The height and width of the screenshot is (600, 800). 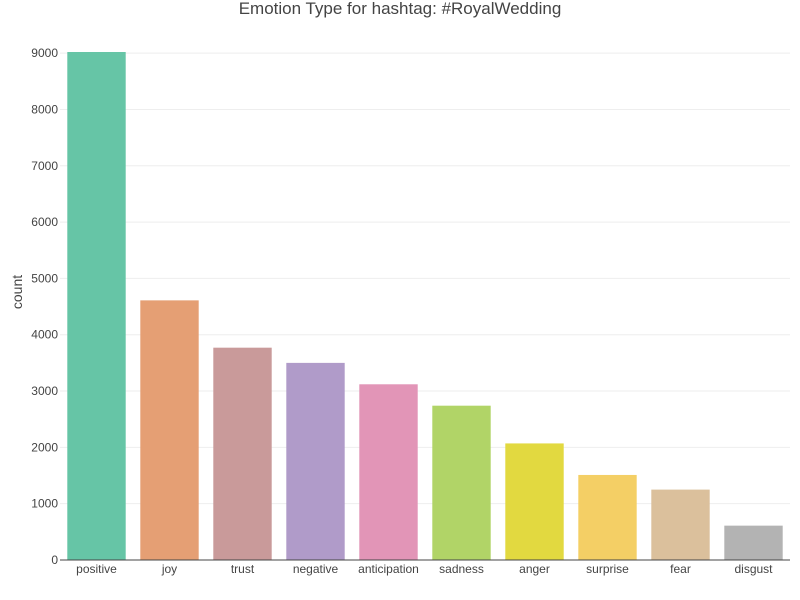 I want to click on y-tick-labels: 0 1000 2000 3000 4000 5000 6000 7000 8000 9000, so click(x=44, y=306).